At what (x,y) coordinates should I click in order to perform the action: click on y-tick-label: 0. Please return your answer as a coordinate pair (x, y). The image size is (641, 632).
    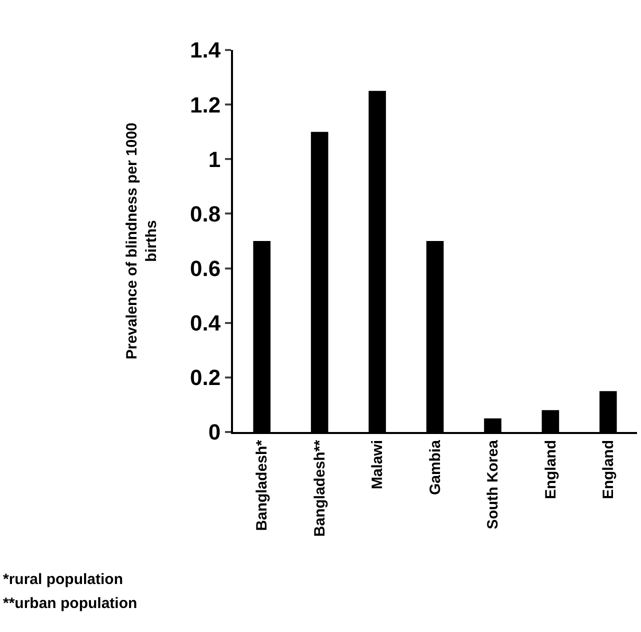
    Looking at the image, I should click on (214, 432).